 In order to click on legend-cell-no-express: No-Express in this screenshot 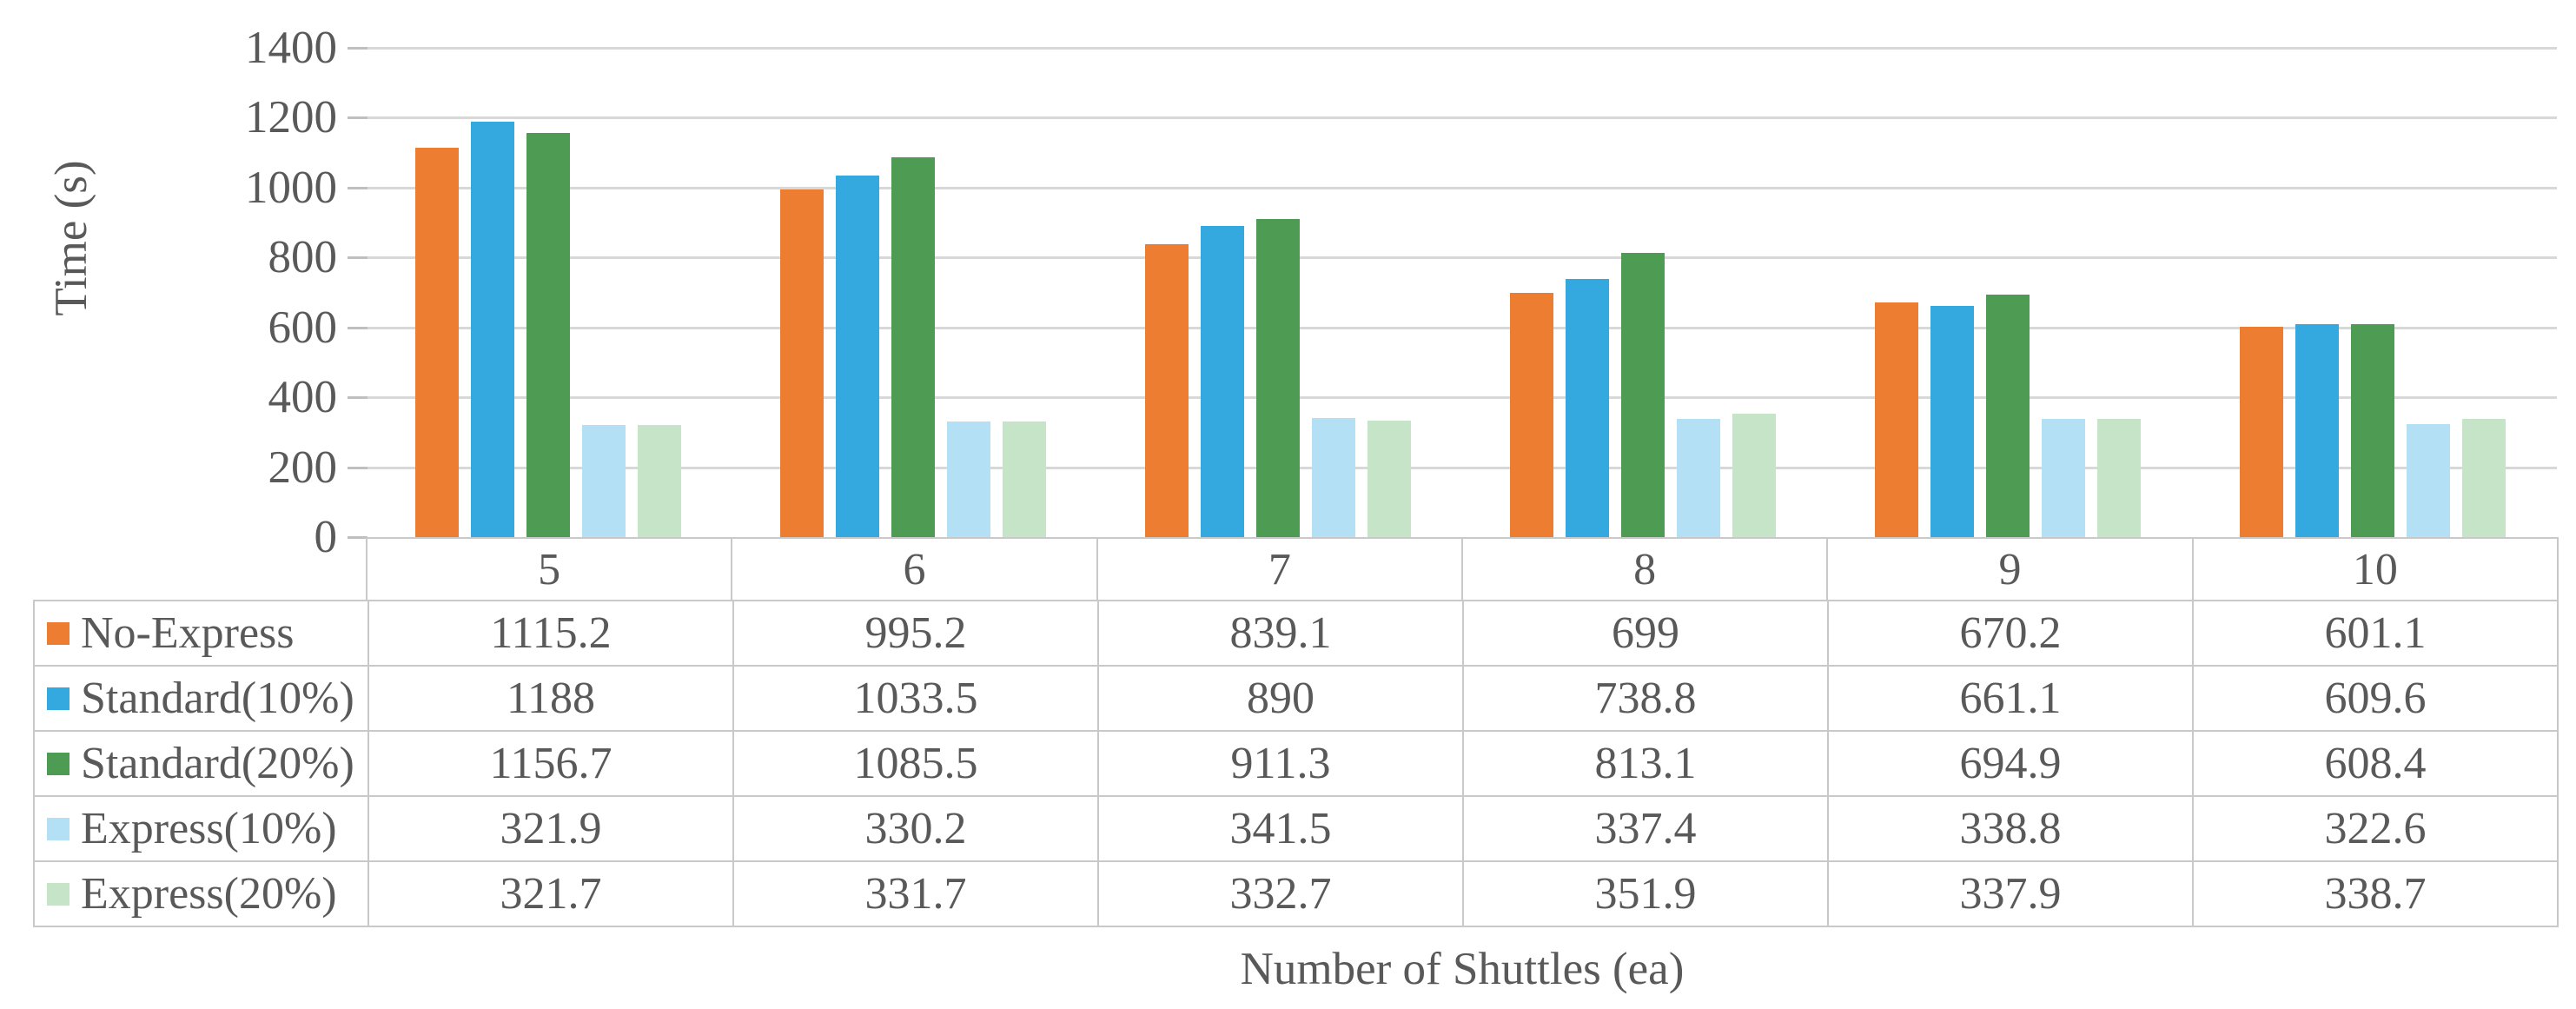, I will do `click(201, 633)`.